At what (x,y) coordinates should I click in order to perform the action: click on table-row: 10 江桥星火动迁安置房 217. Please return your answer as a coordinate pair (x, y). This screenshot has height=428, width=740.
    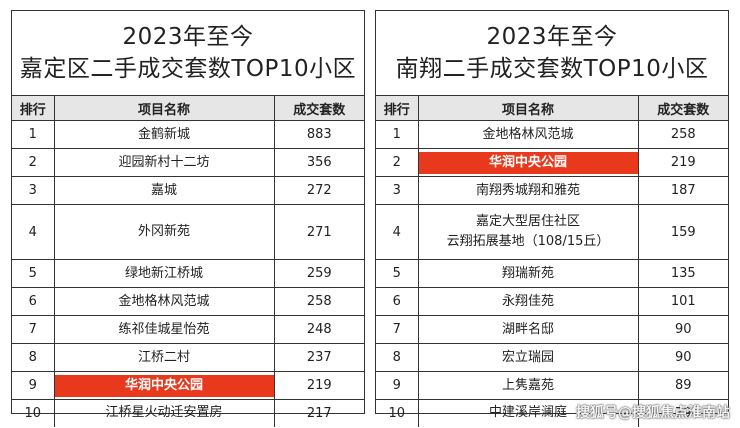
    Looking at the image, I should click on (188, 413).